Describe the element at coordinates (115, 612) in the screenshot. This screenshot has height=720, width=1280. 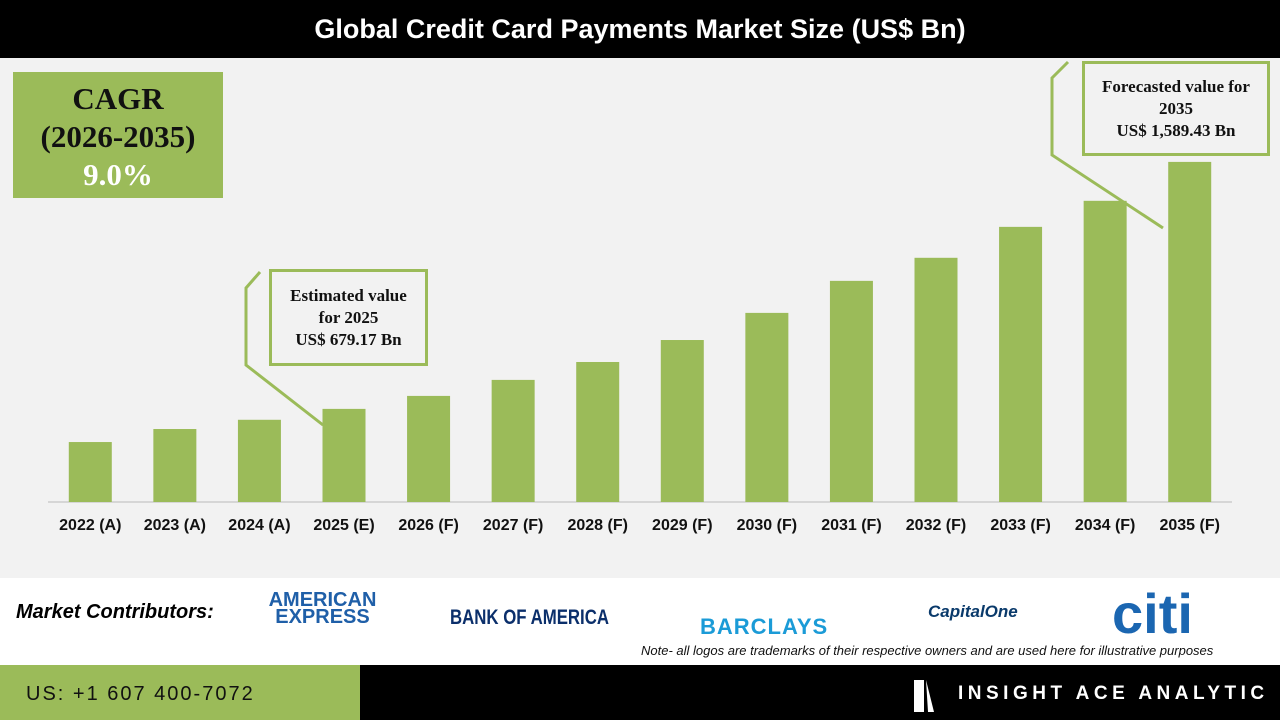
I see `contributors-label: Market Contributors:` at that location.